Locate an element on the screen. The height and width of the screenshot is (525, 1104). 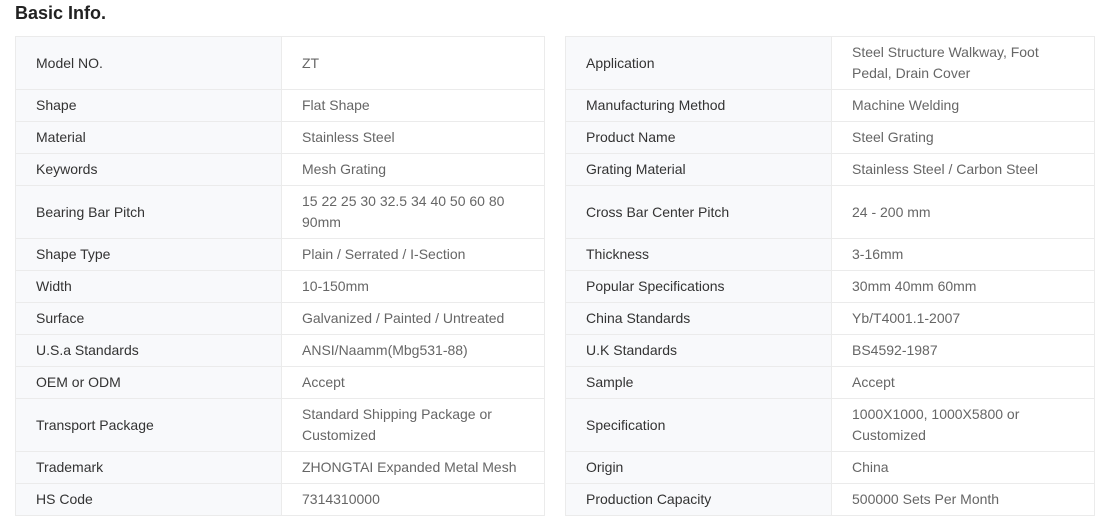
spec-value: 3-16mm is located at coordinates (963, 254).